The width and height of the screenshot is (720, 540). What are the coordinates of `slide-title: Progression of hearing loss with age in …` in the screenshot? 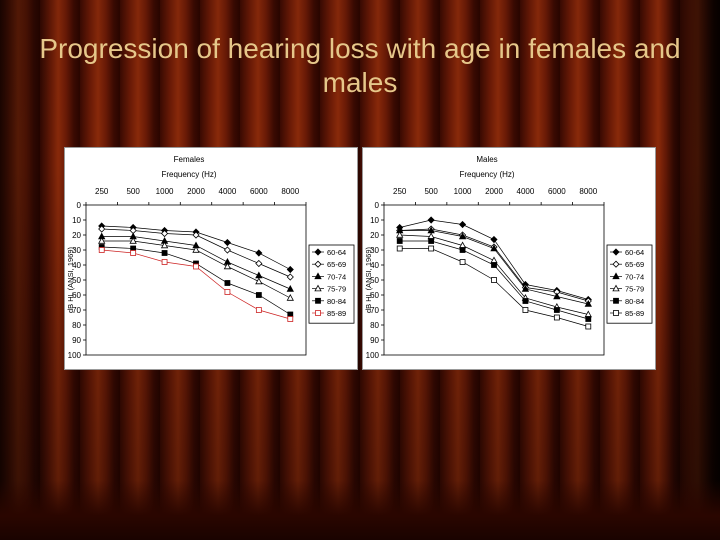 It's located at (360, 65).